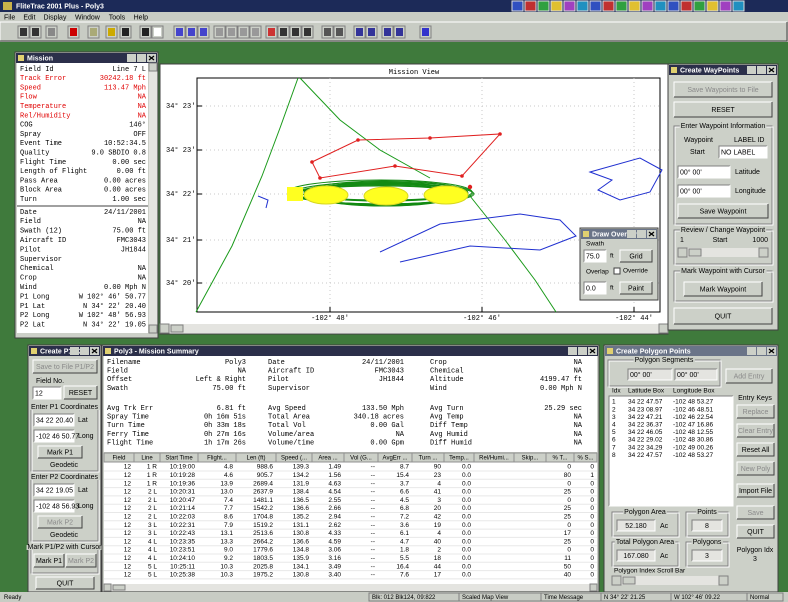 The width and height of the screenshot is (788, 602). Describe the element at coordinates (255, 459) in the screenshot. I see `column-header-label: Len (ft)` at that location.